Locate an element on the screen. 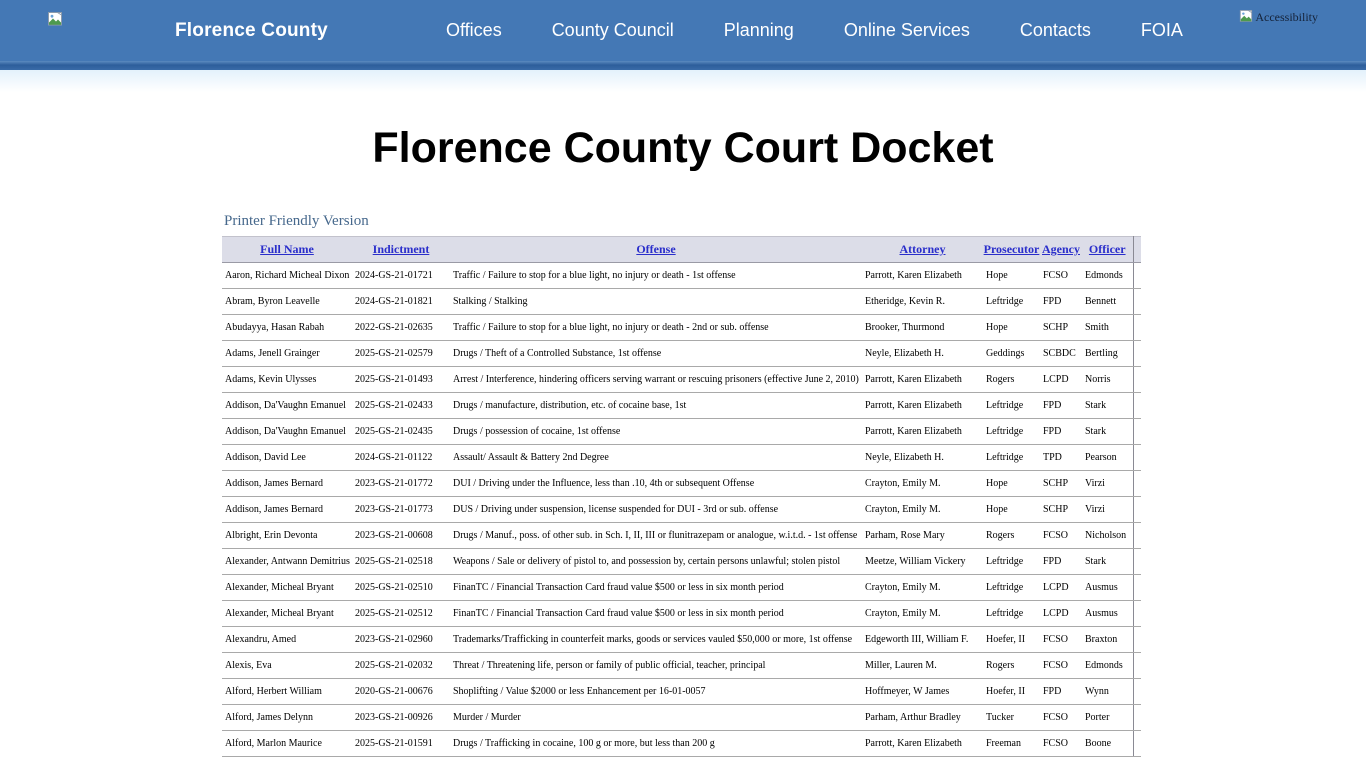  table-cell-attorney: Parham, Arthur Bradley is located at coordinates (922, 717).